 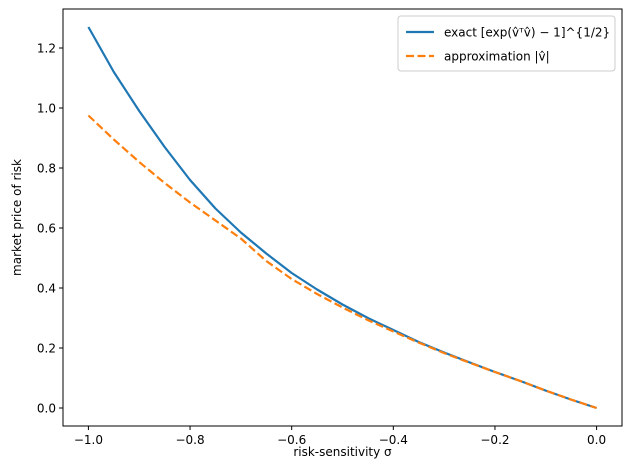 What do you see at coordinates (46, 169) in the screenshot?
I see `y-tick-label: 0.8` at bounding box center [46, 169].